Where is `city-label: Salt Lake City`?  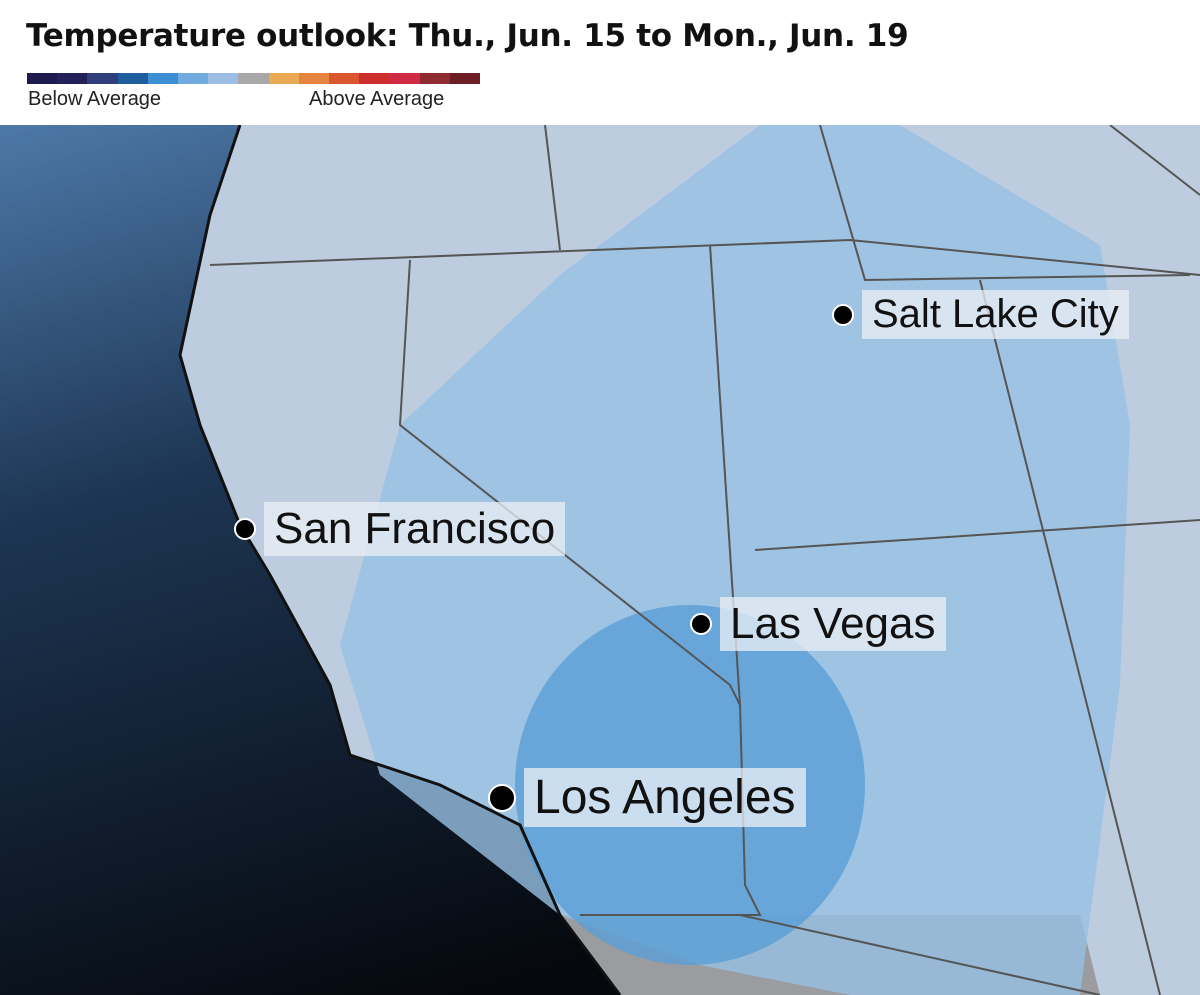 city-label: Salt Lake City is located at coordinates (995, 314).